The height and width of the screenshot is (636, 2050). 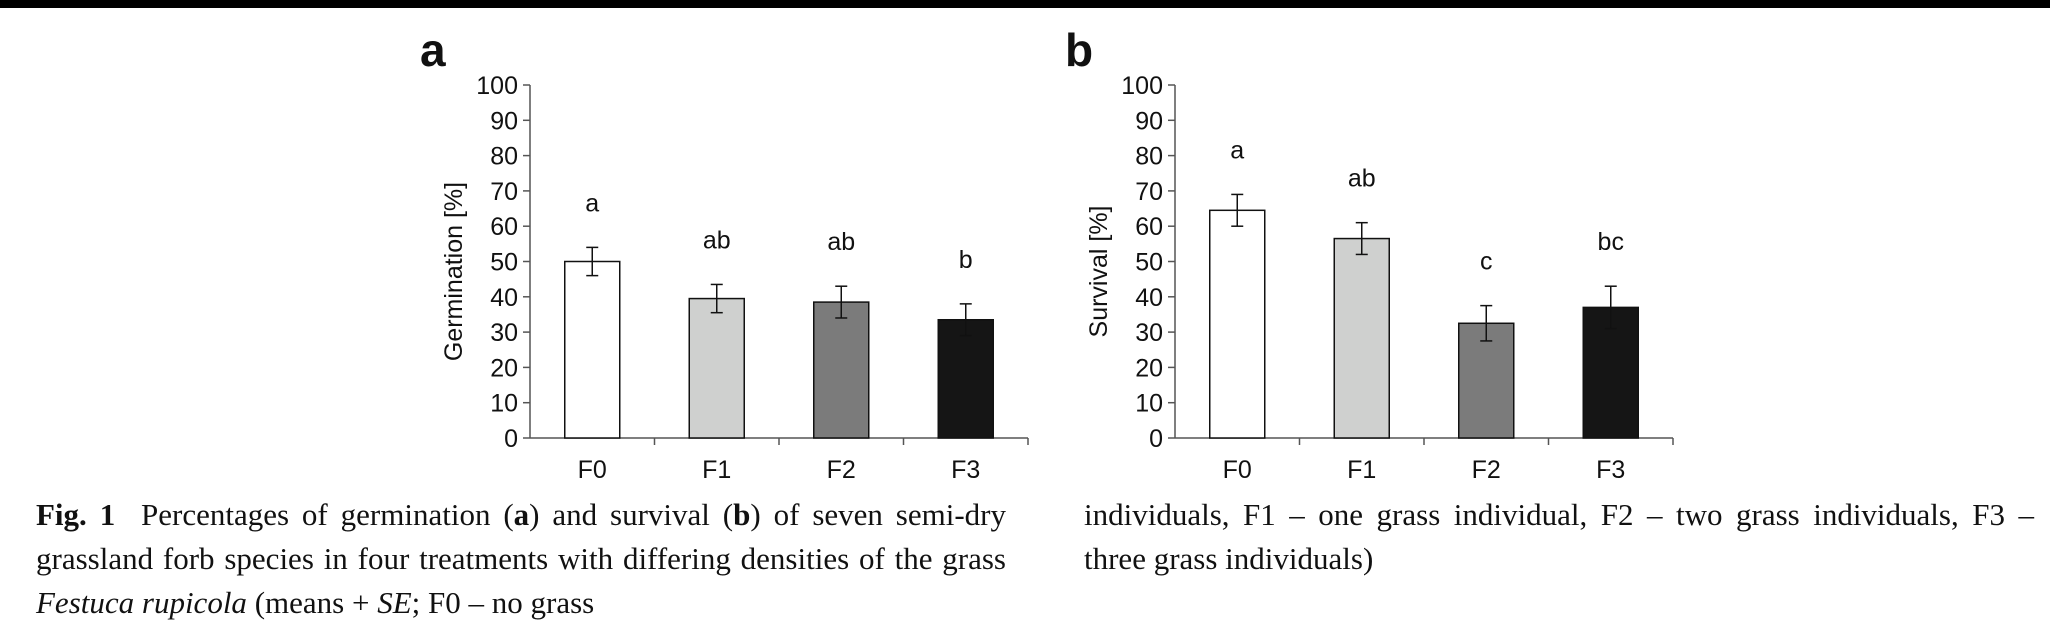 I want to click on top-rule, so click(x=1025, y=4).